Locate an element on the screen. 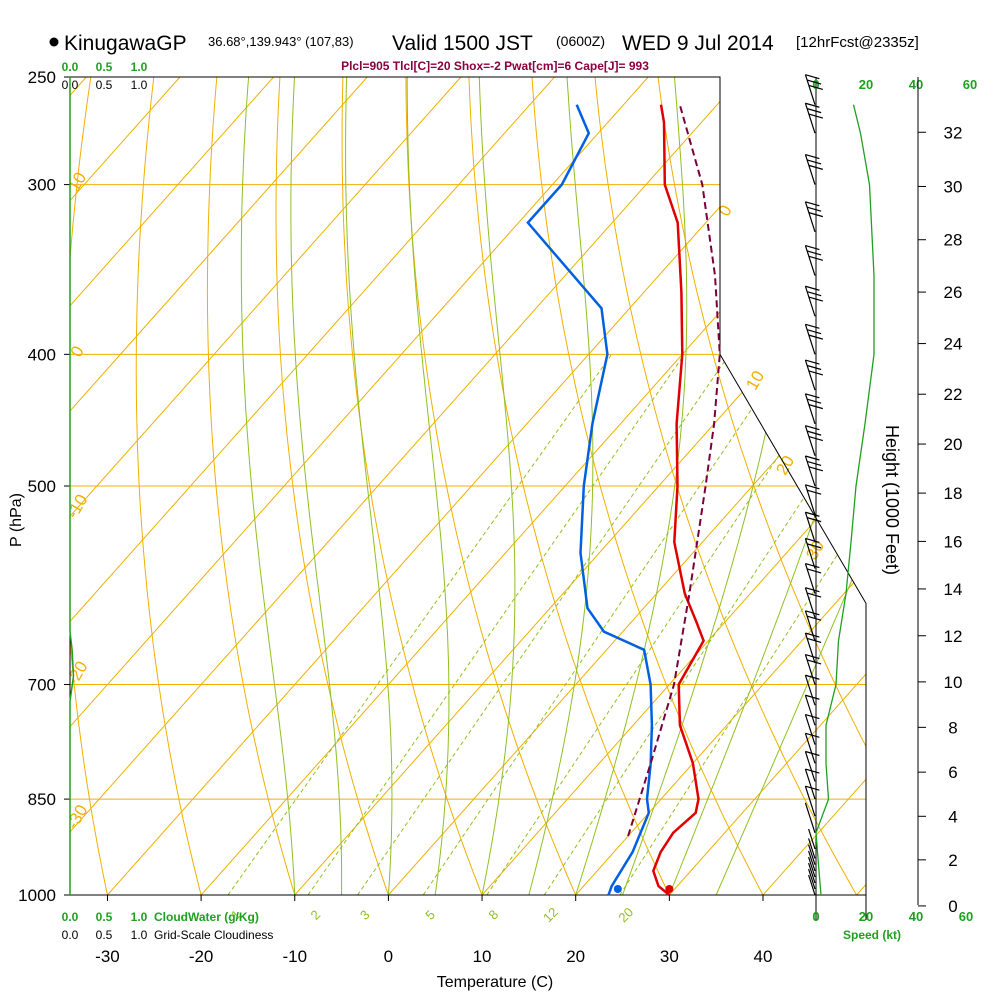  wind-speed-profile is located at coordinates (845, 500).